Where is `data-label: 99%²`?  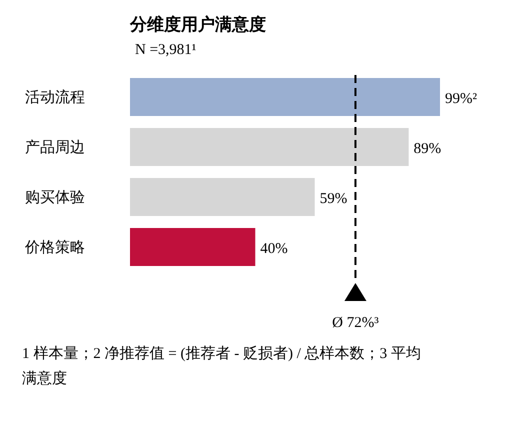
data-label: 99%² is located at coordinates (461, 99).